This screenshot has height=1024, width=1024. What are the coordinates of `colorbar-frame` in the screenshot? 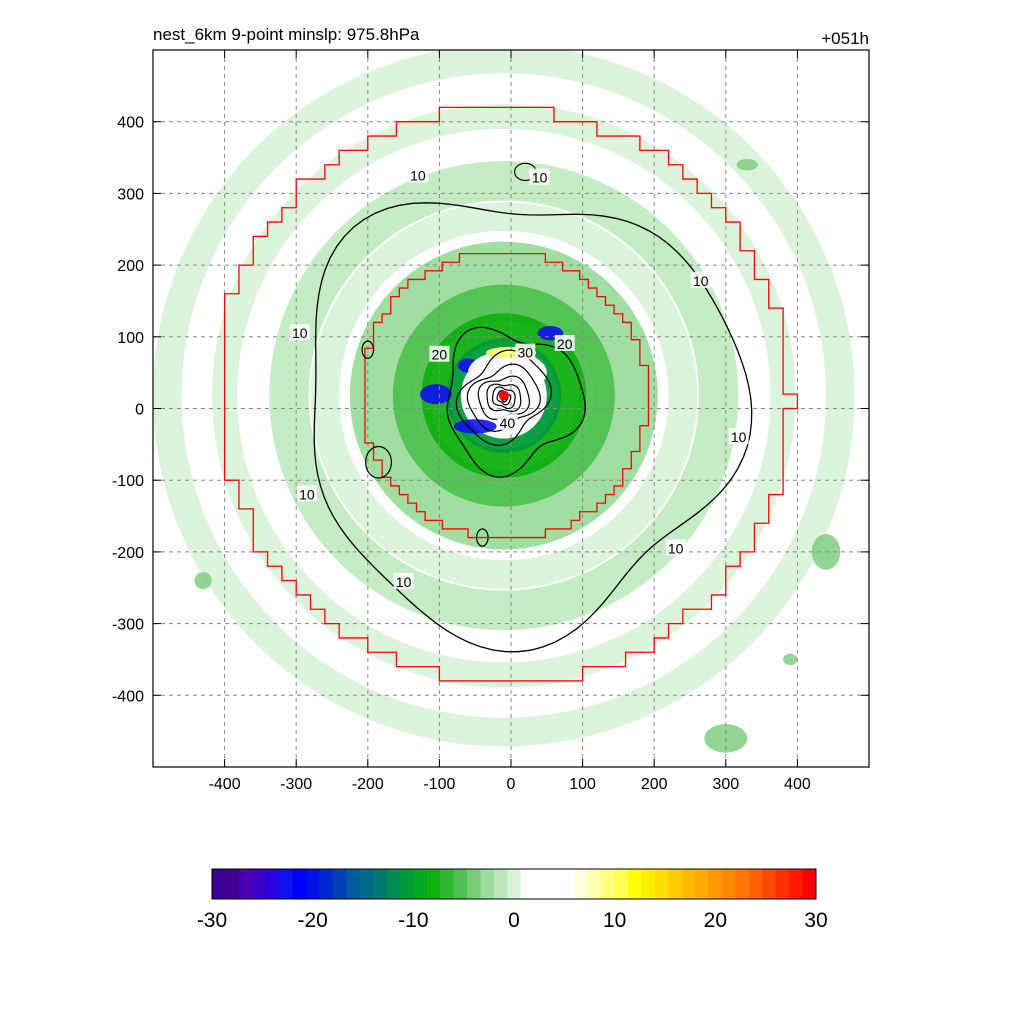 It's located at (514, 884).